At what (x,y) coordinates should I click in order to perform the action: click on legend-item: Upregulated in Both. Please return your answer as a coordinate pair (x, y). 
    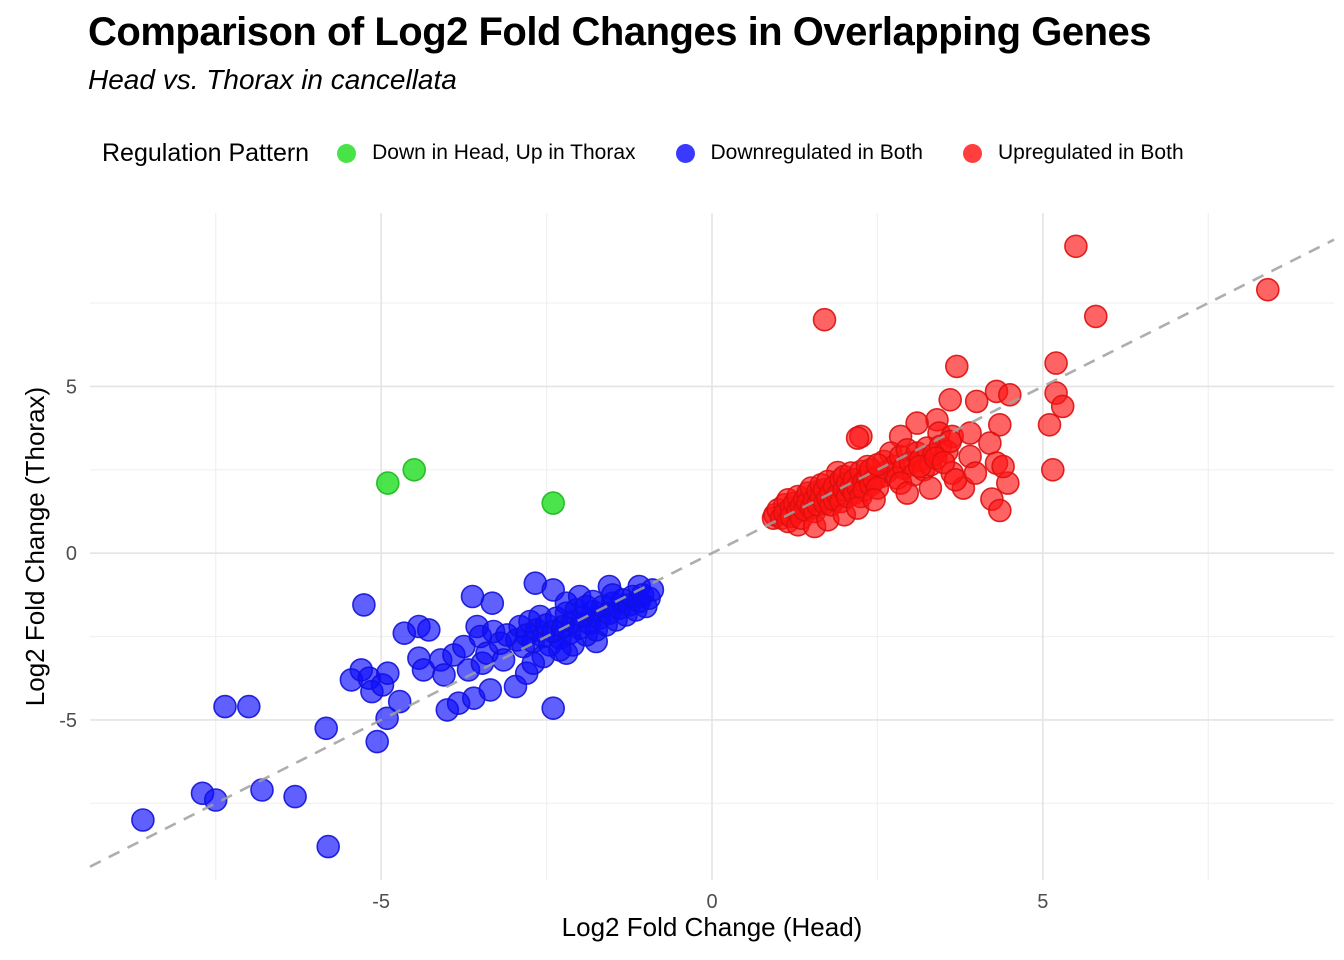
    Looking at the image, I should click on (1073, 153).